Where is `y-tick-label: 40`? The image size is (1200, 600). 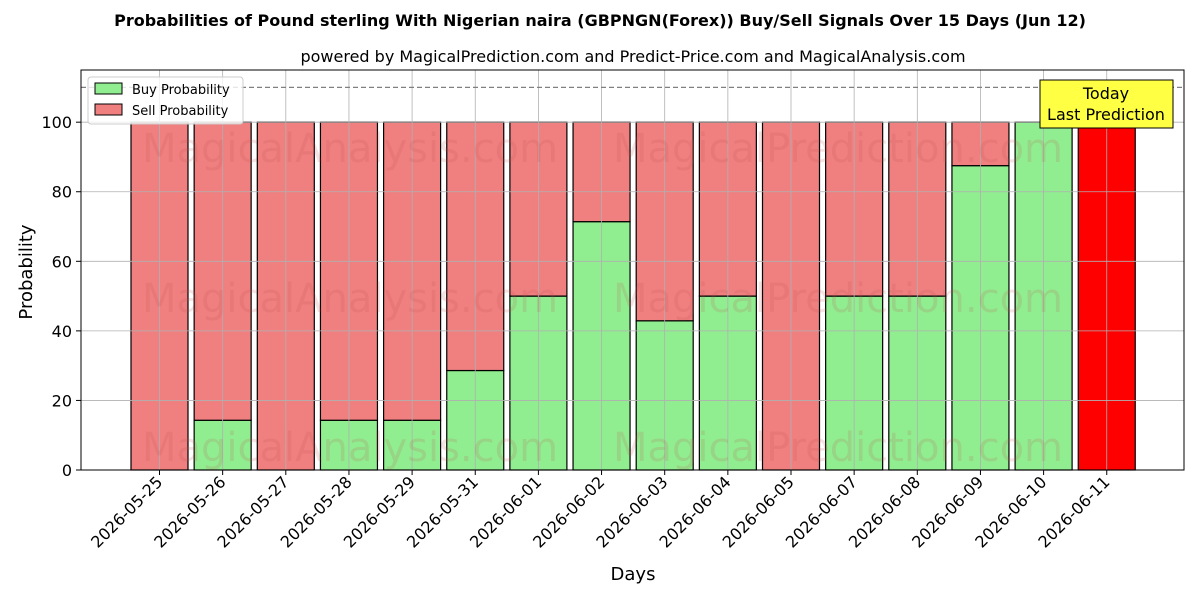
y-tick-label: 40 is located at coordinates (62, 331).